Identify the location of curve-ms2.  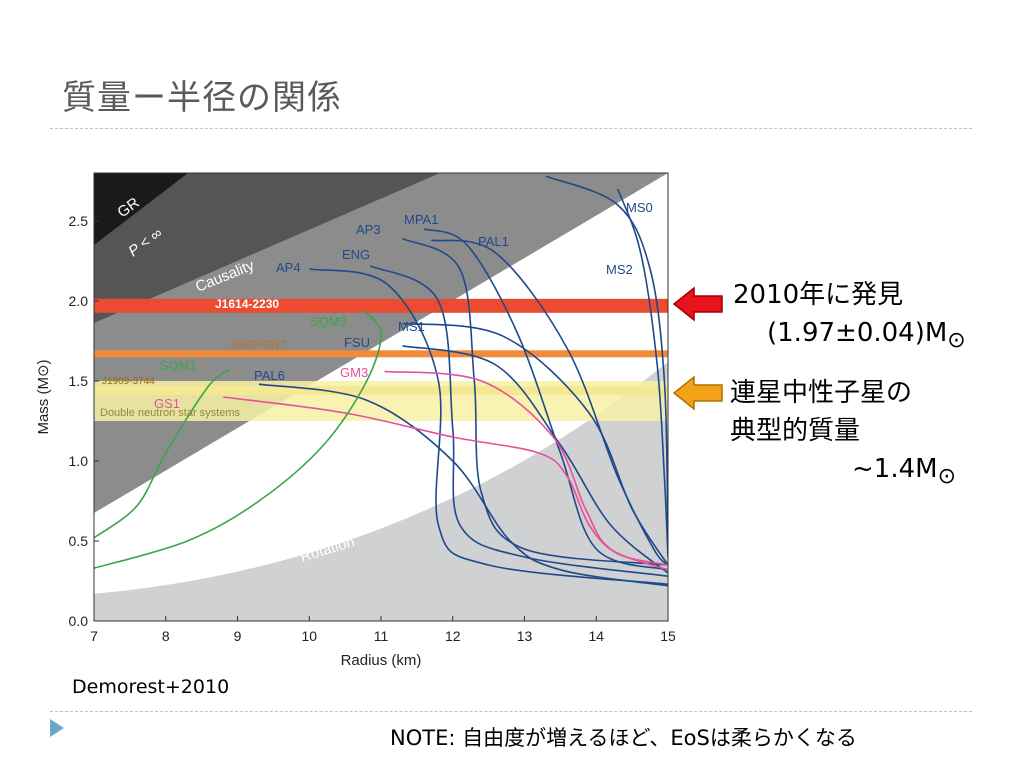
(642, 373).